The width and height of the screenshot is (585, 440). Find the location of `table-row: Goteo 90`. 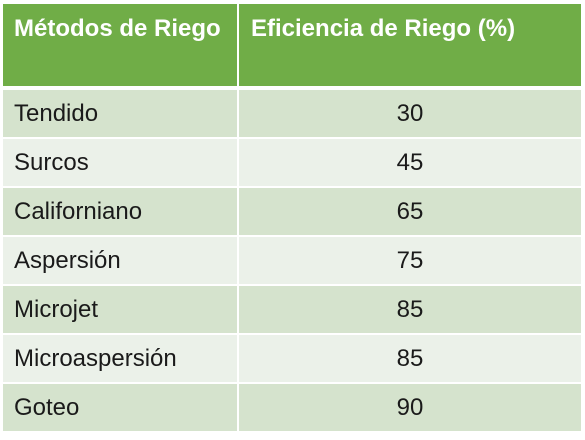

table-row: Goteo 90 is located at coordinates (292, 408).